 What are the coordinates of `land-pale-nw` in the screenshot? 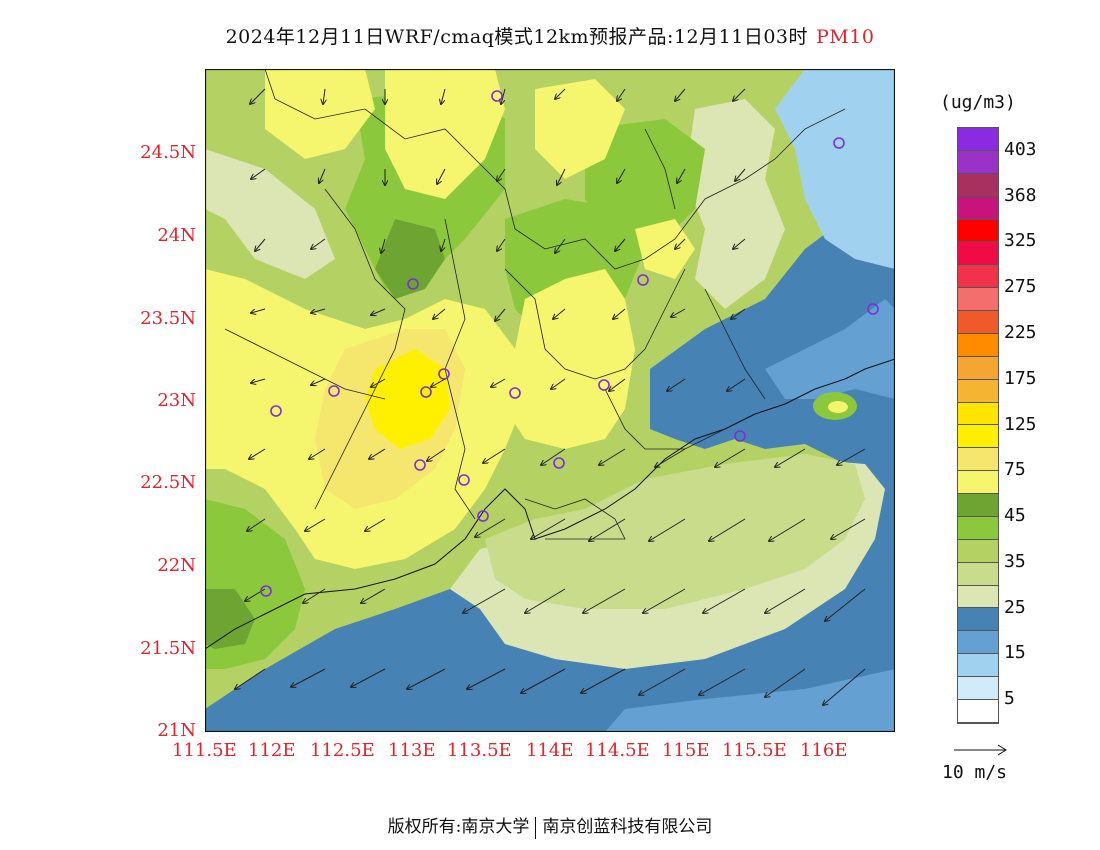 It's located at (270, 214).